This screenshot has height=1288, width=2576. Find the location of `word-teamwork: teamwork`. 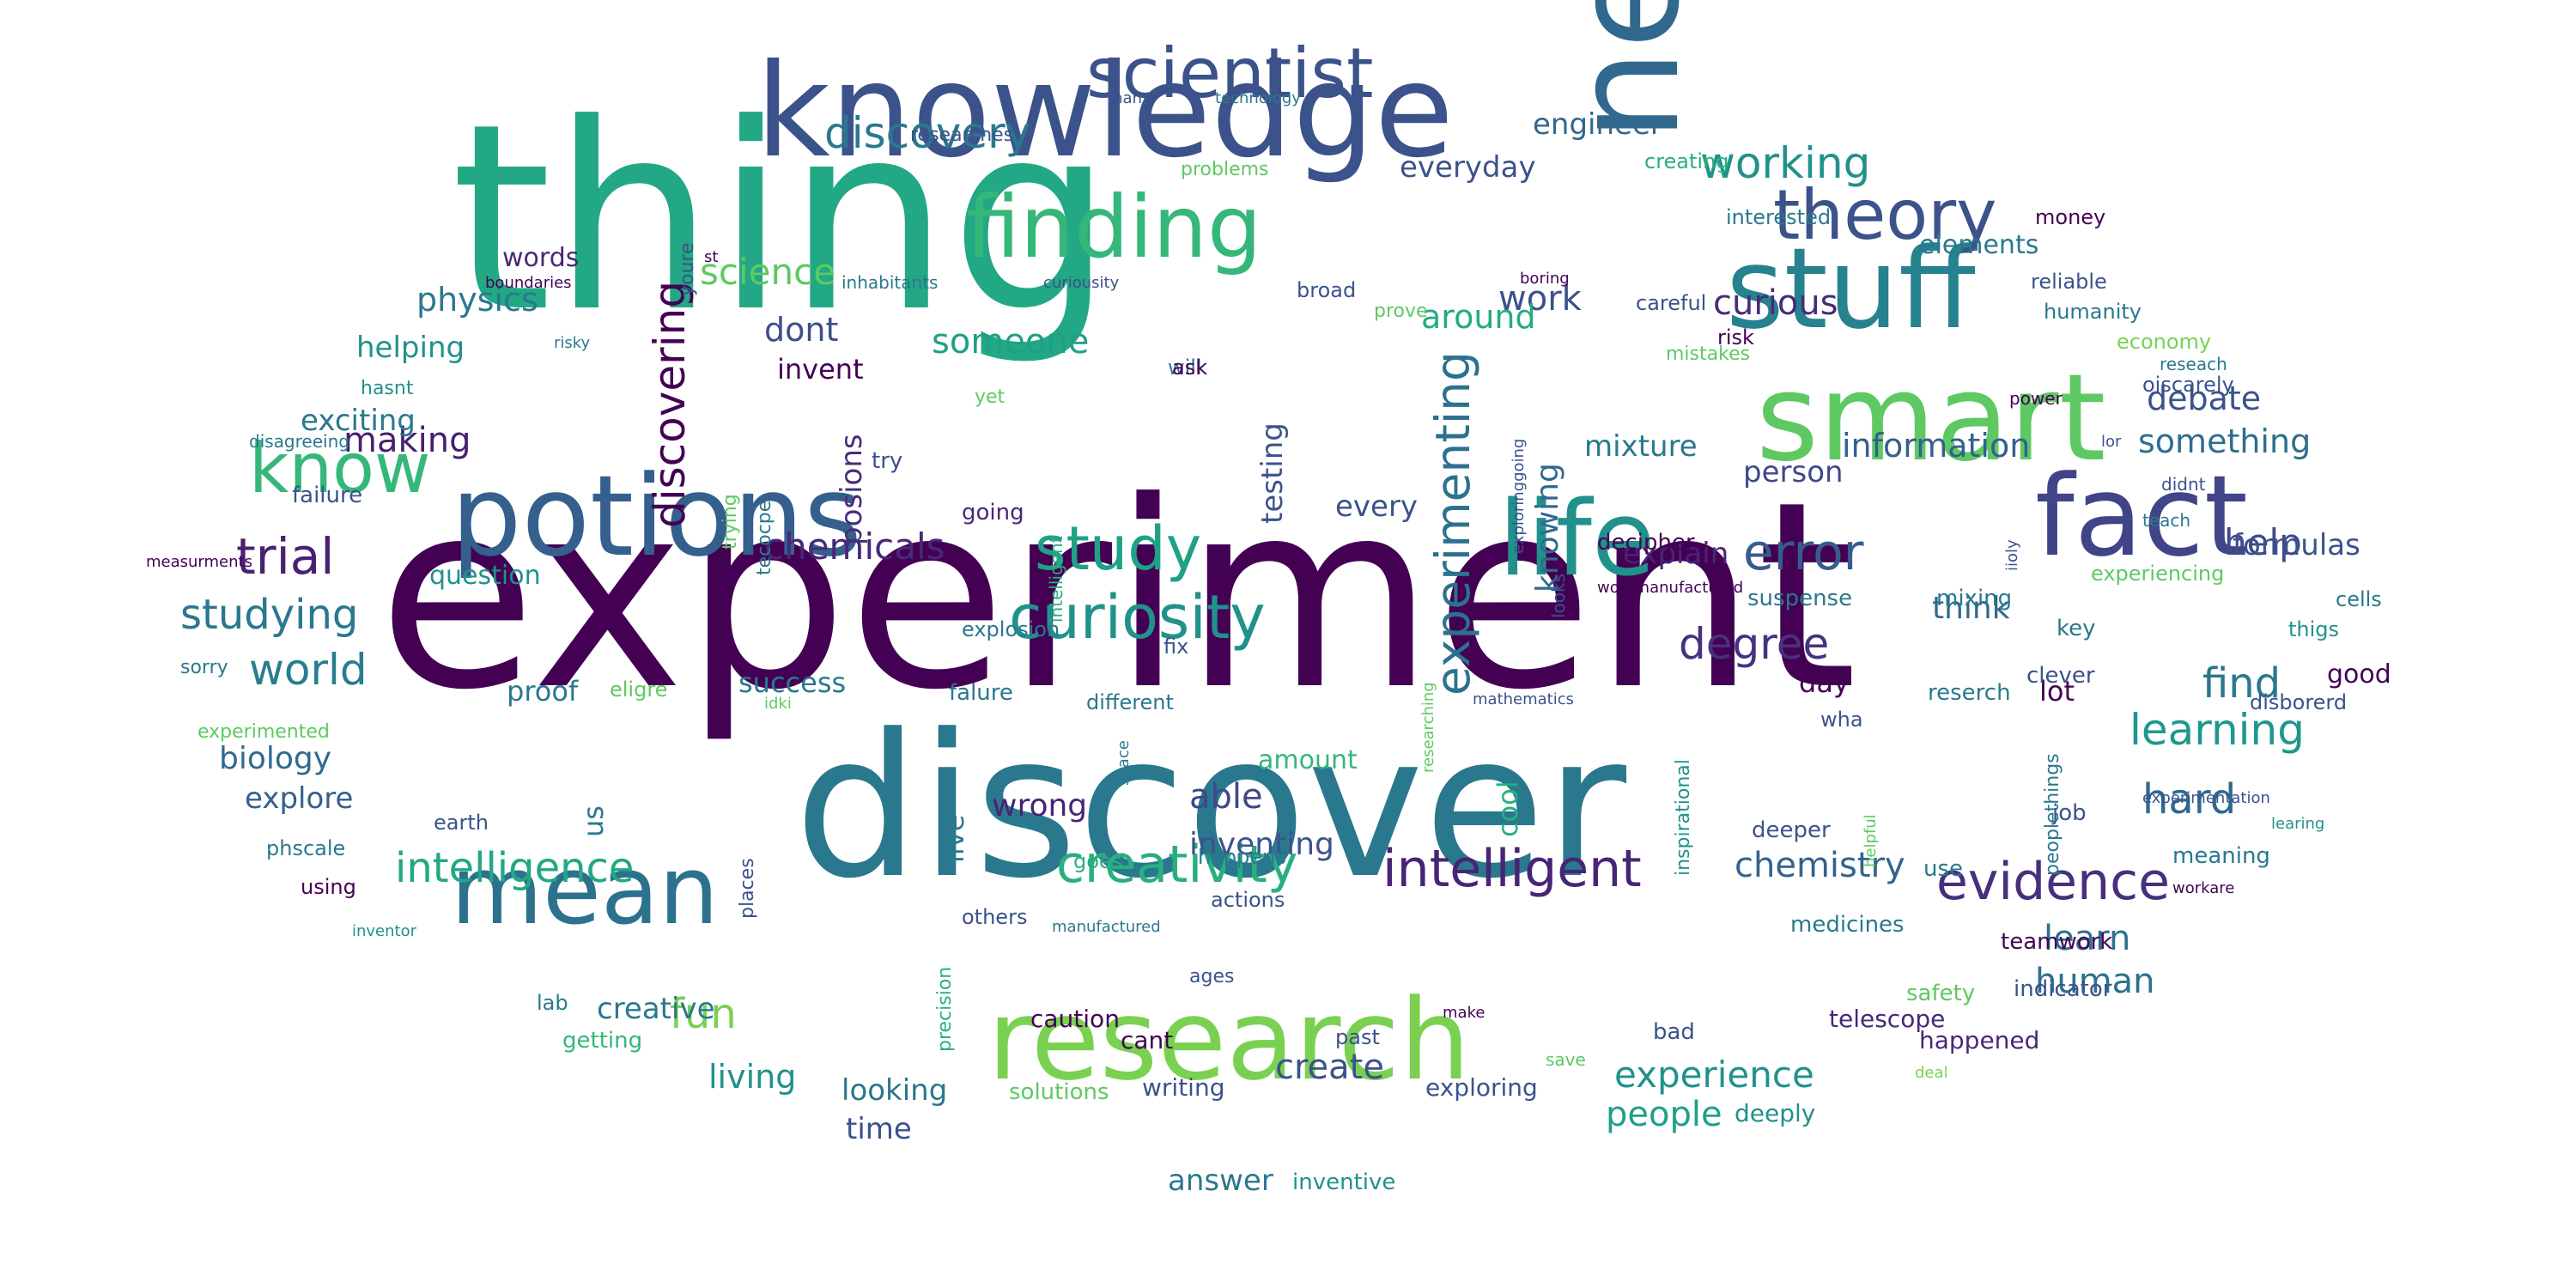

word-teamwork: teamwork is located at coordinates (2057, 943).